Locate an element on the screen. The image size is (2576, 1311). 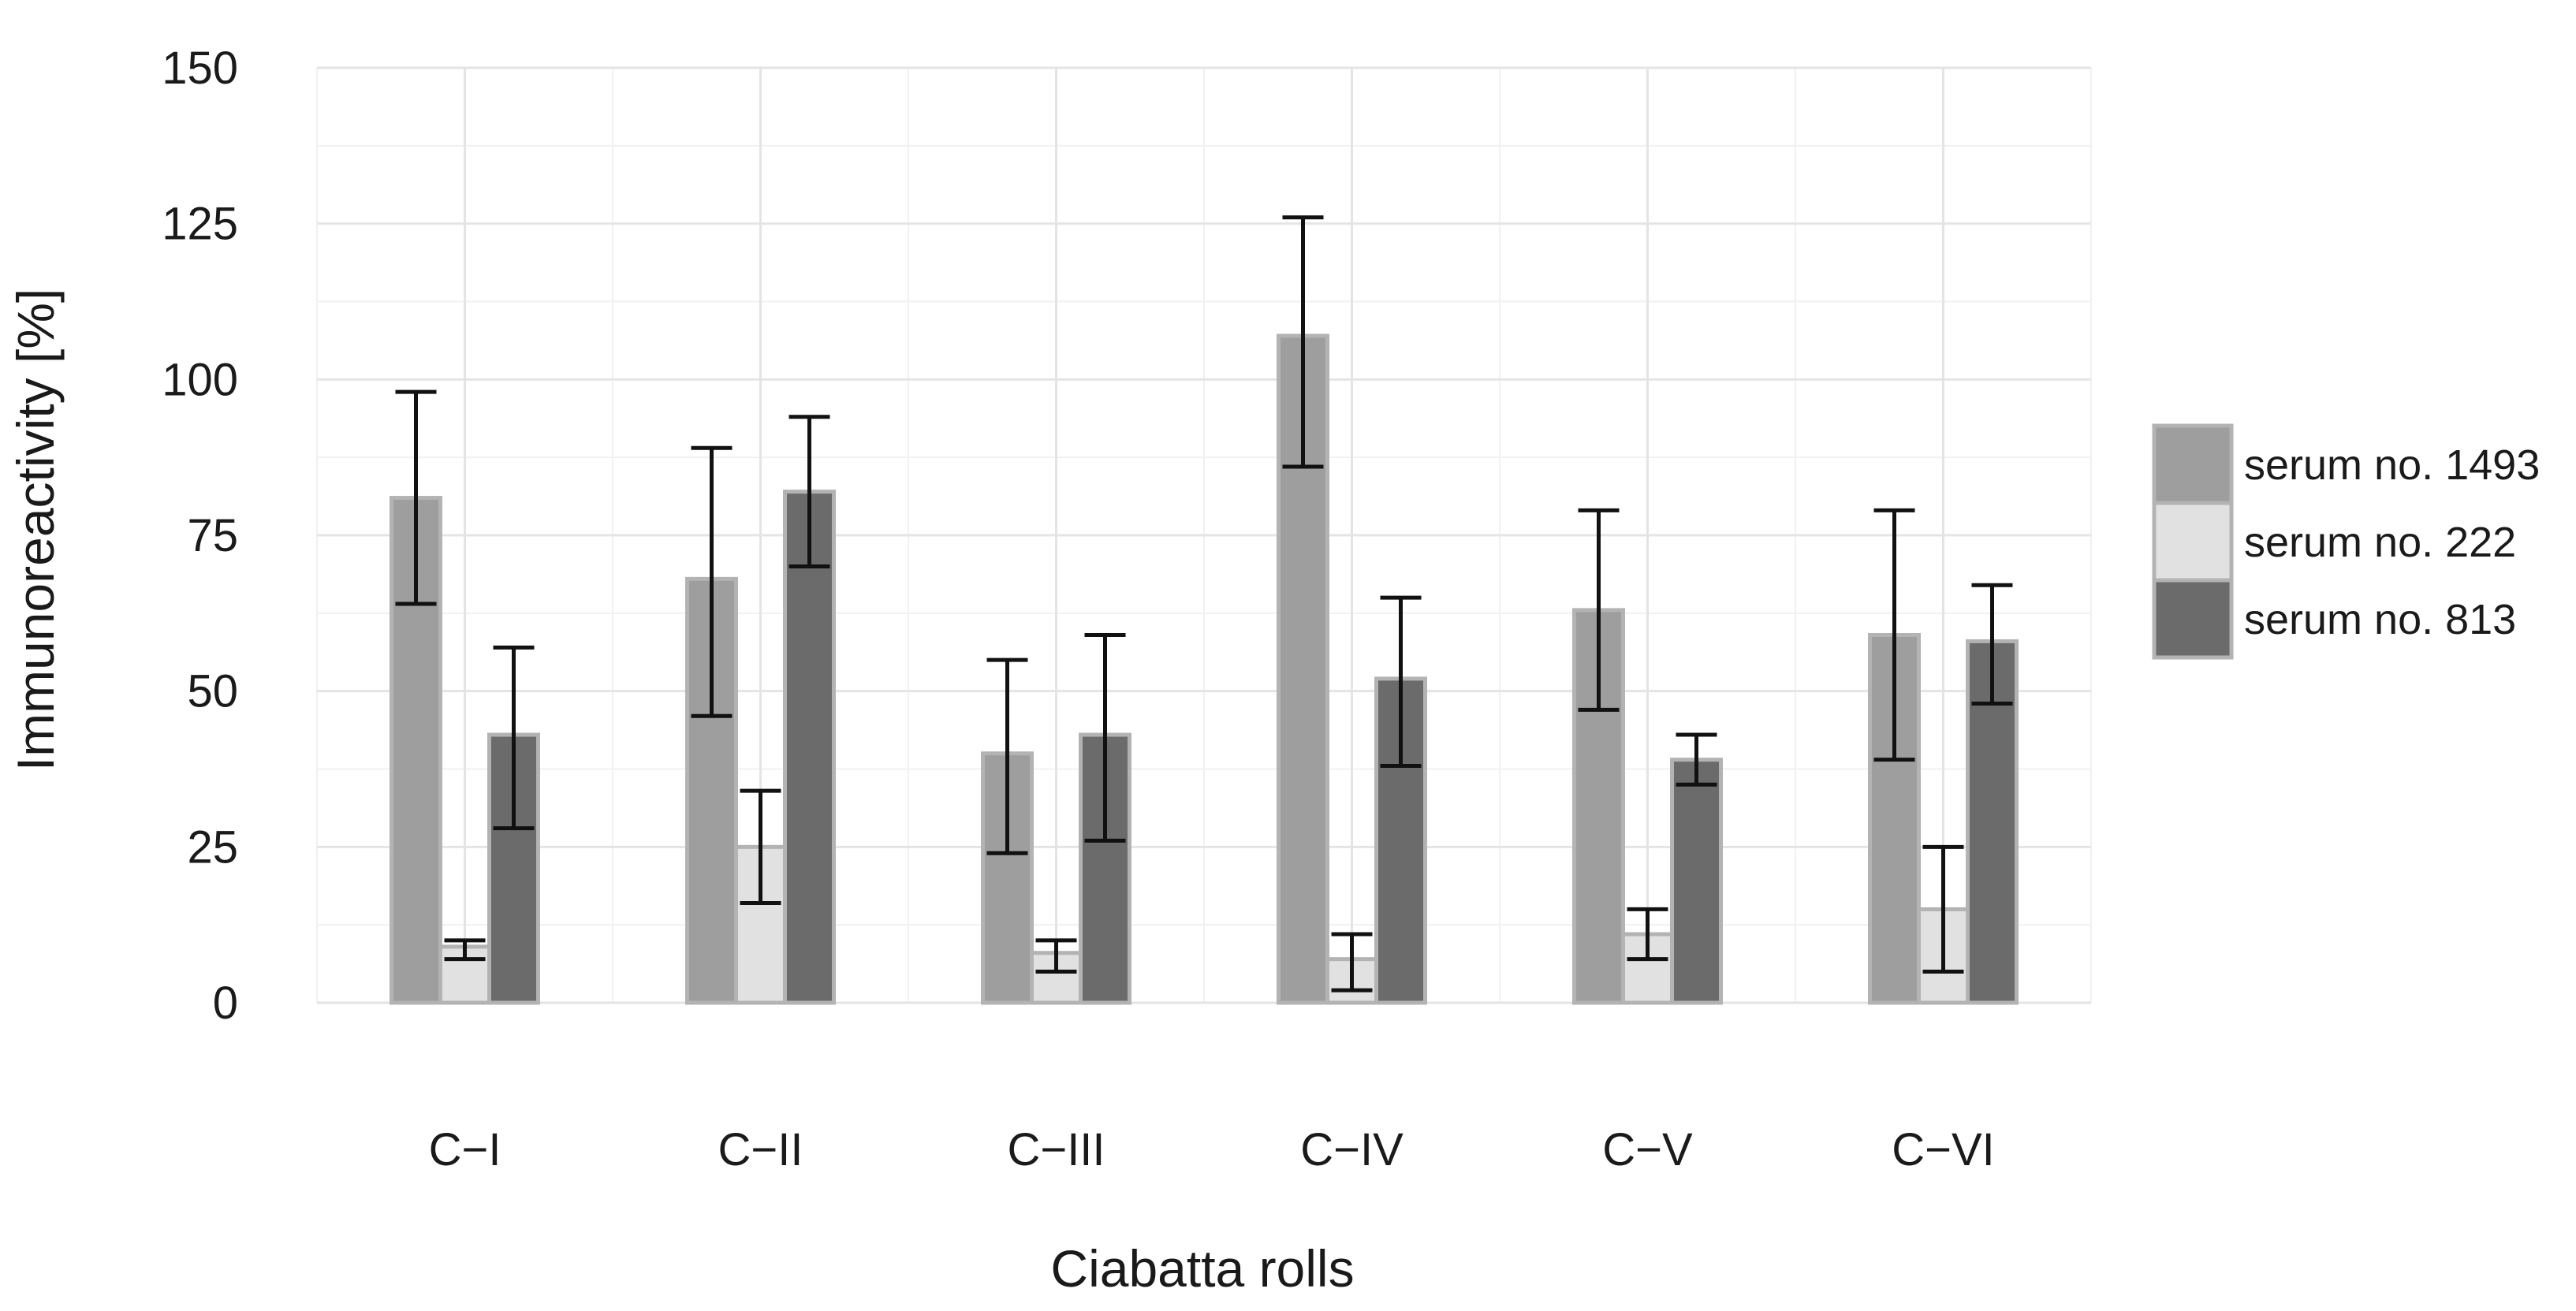
legend-label: serum no. 813 is located at coordinates (2380, 619).